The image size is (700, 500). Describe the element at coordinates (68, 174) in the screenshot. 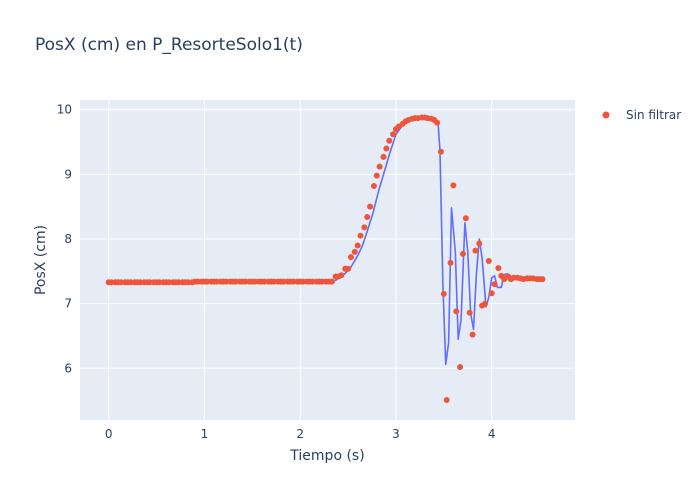

I see `y-tick-label: 9` at that location.